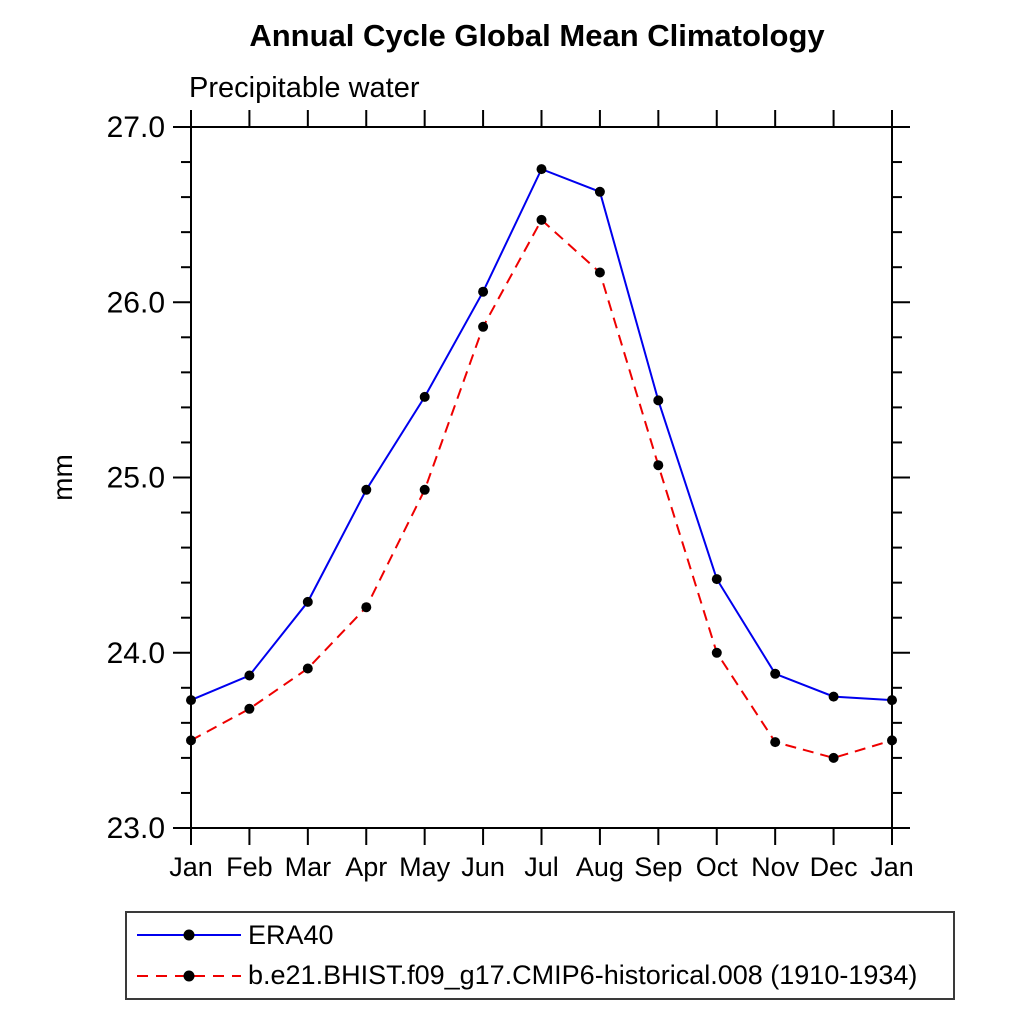  I want to click on x-axis-tick-label: Apr, so click(366, 867).